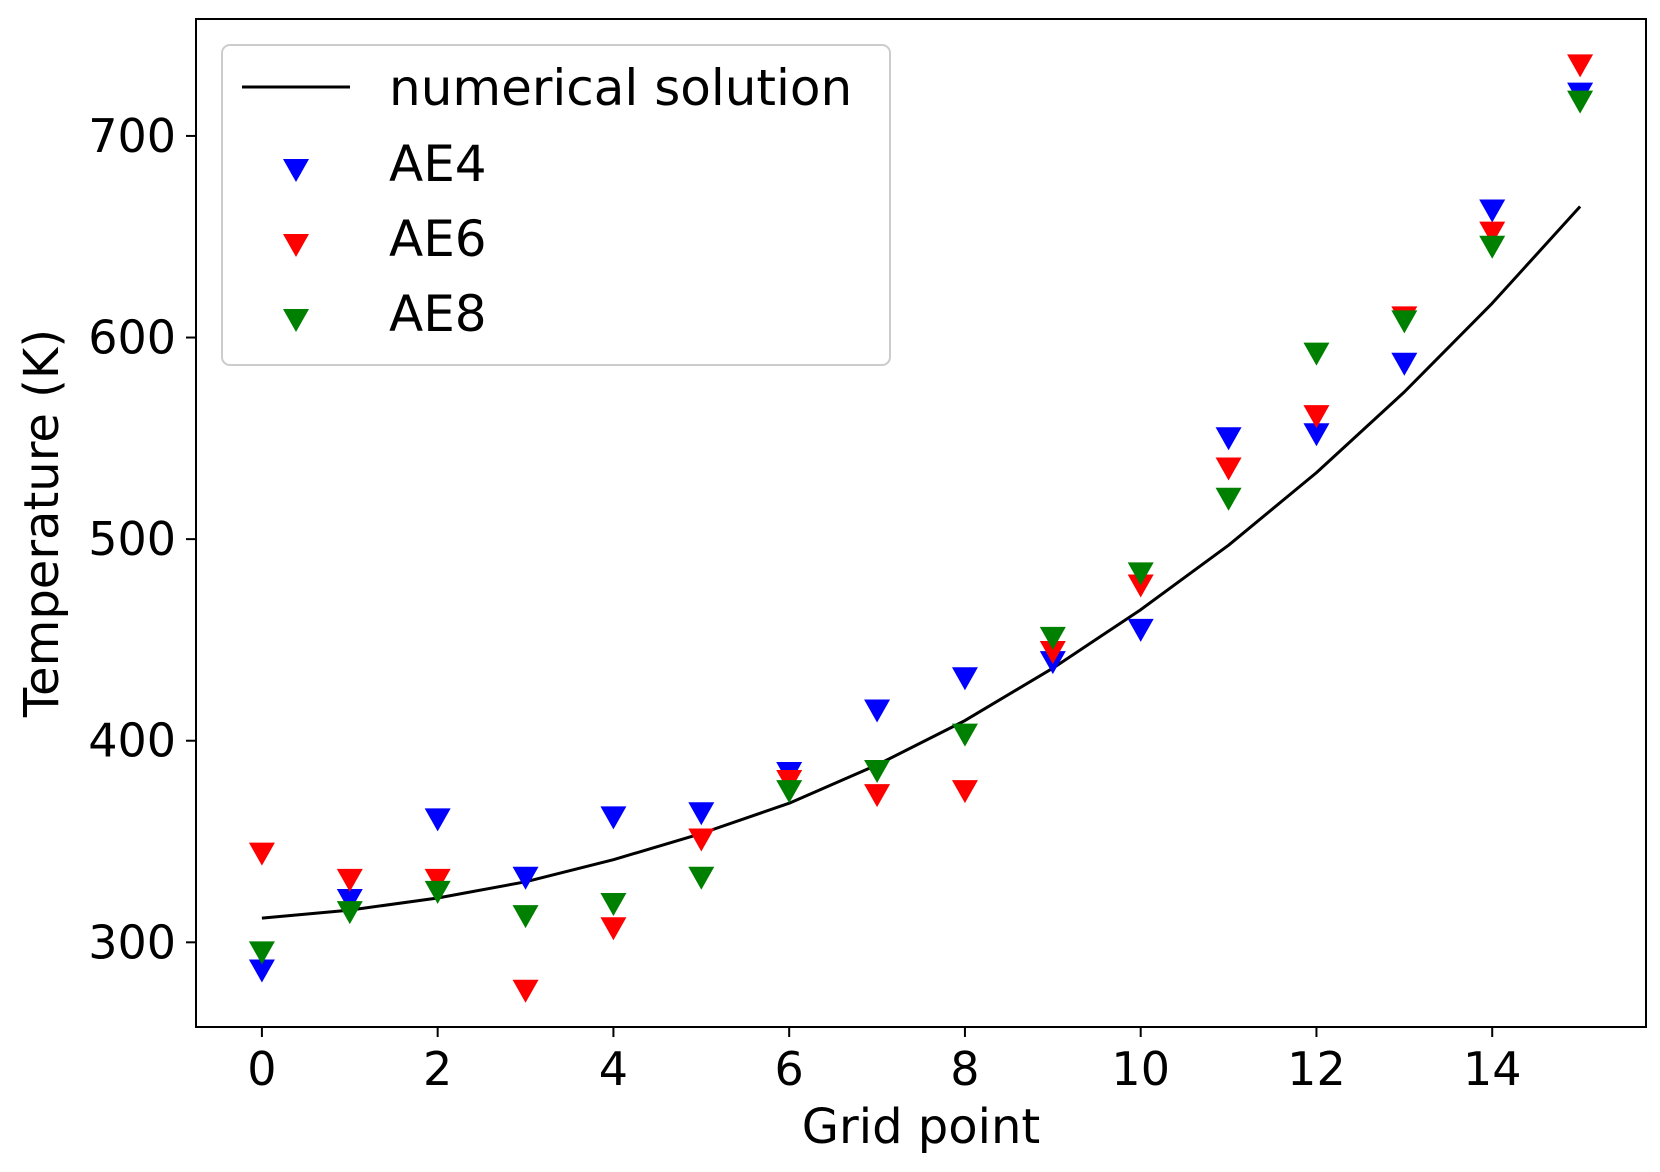 Image resolution: width=1660 pixels, height=1172 pixels. What do you see at coordinates (296, 320) in the screenshot?
I see `legend-marker-ae8` at bounding box center [296, 320].